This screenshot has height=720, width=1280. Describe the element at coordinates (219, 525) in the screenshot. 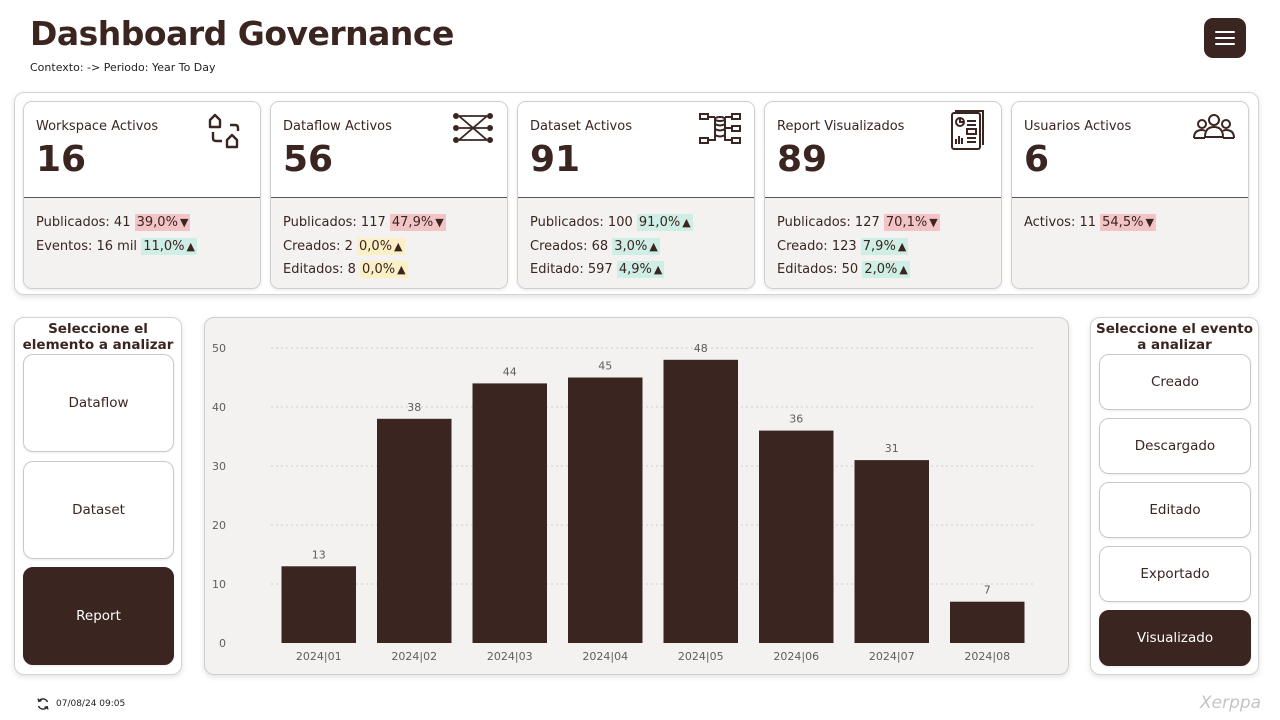

I see `y-tick-label: 20` at that location.